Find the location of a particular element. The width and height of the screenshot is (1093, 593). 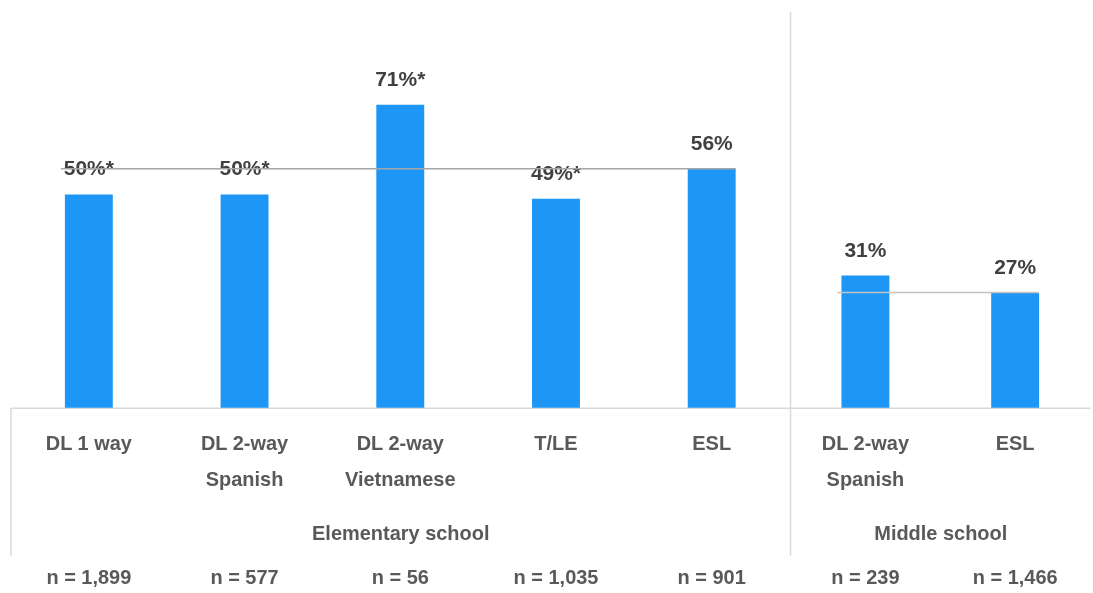

text: n = 577 is located at coordinates (244, 577).